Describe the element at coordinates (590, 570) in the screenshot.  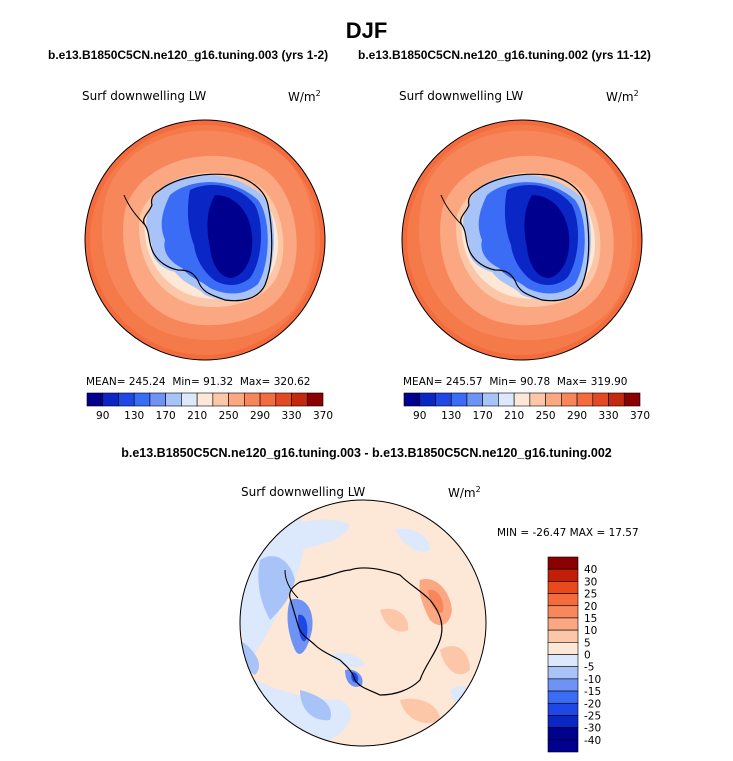
I see `difference-colorbar-tick-label: 40` at that location.